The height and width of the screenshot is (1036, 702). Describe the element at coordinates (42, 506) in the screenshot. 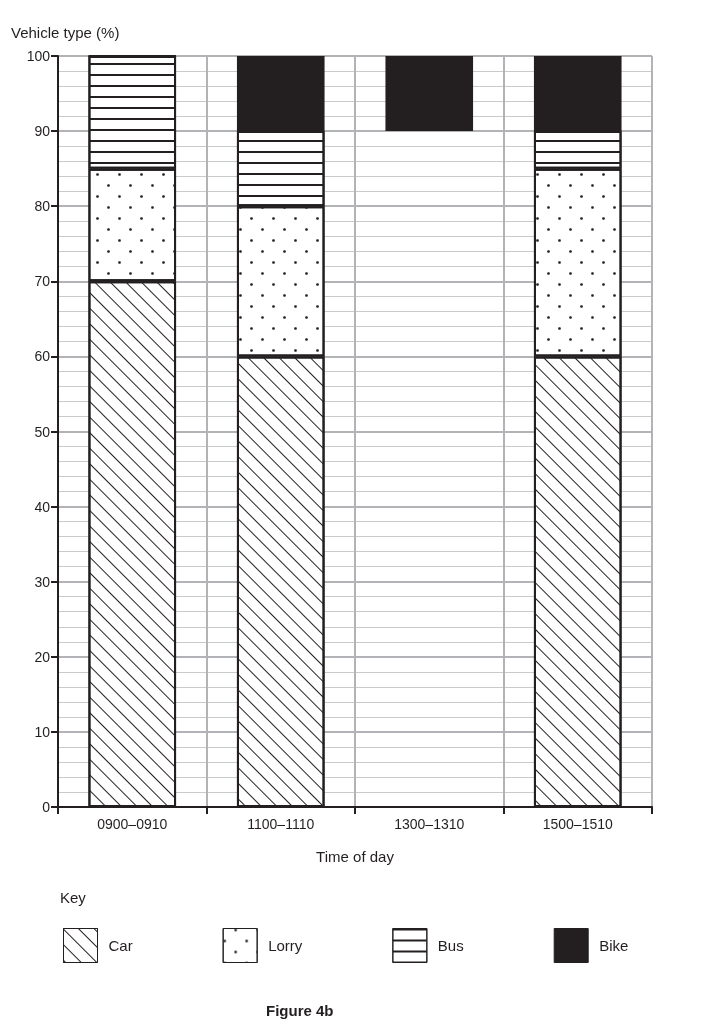

I see `y-tick-label: 40` at that location.